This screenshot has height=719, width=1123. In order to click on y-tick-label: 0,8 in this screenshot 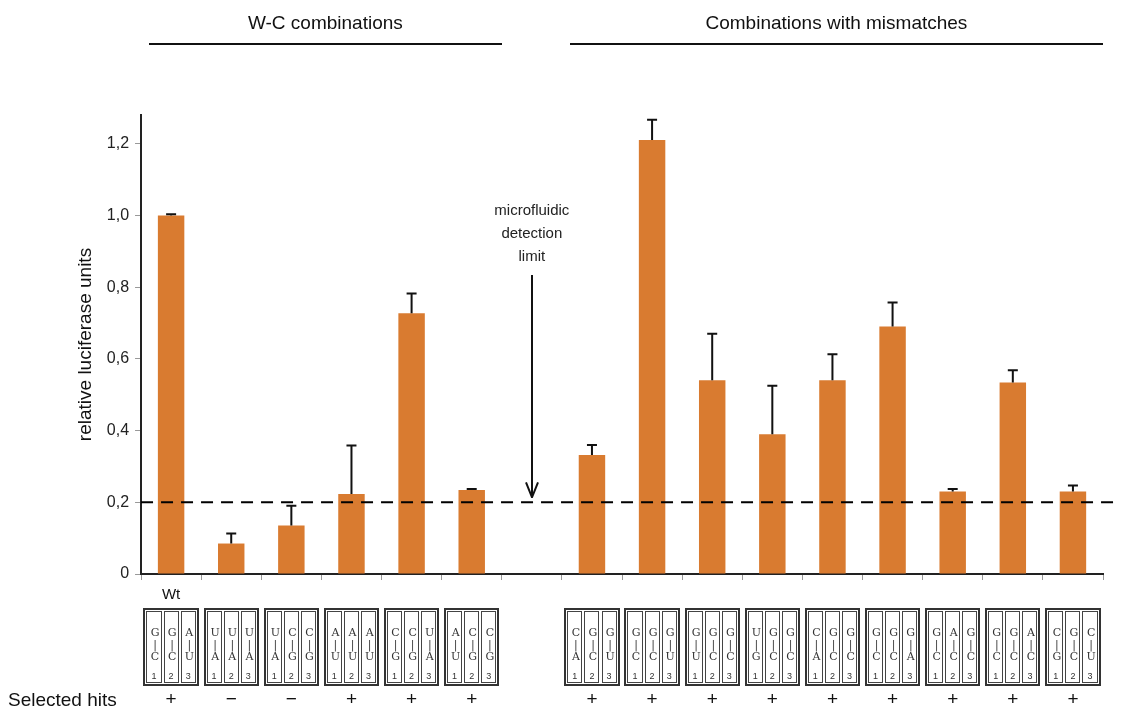, I will do `click(118, 286)`.